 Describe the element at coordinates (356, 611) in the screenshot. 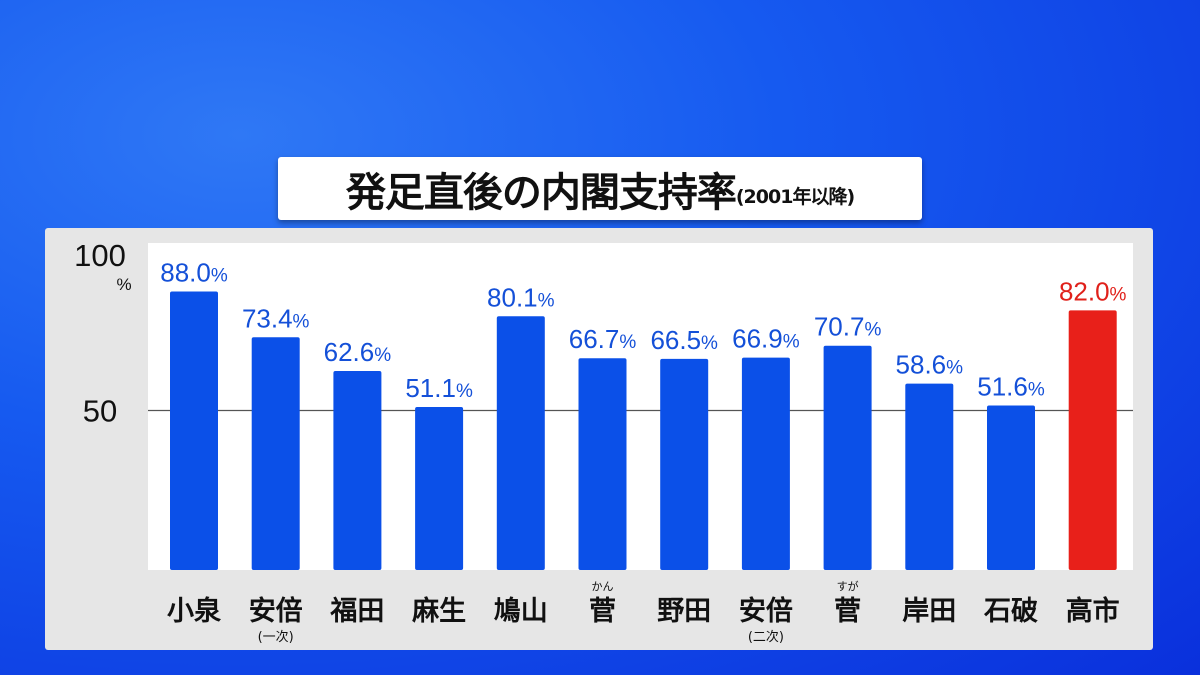

I see `x-tick-label: 福田` at that location.